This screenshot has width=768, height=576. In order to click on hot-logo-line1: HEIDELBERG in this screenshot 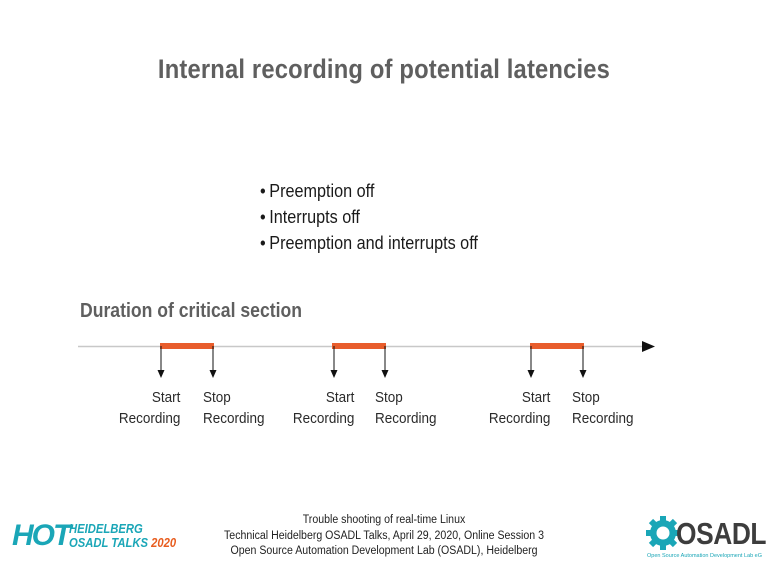, I will do `click(106, 529)`.